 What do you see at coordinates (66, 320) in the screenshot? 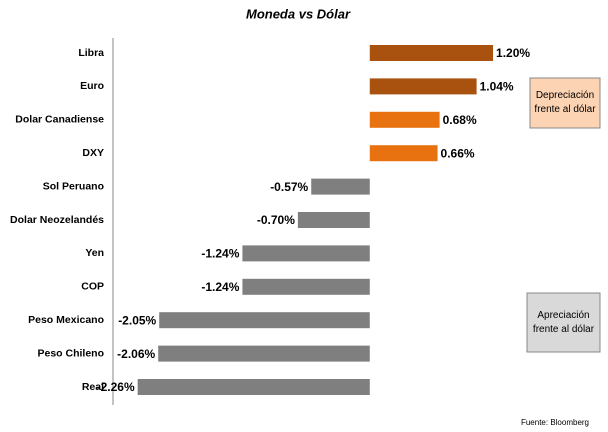
I see `category-label: Peso Mexicano` at bounding box center [66, 320].